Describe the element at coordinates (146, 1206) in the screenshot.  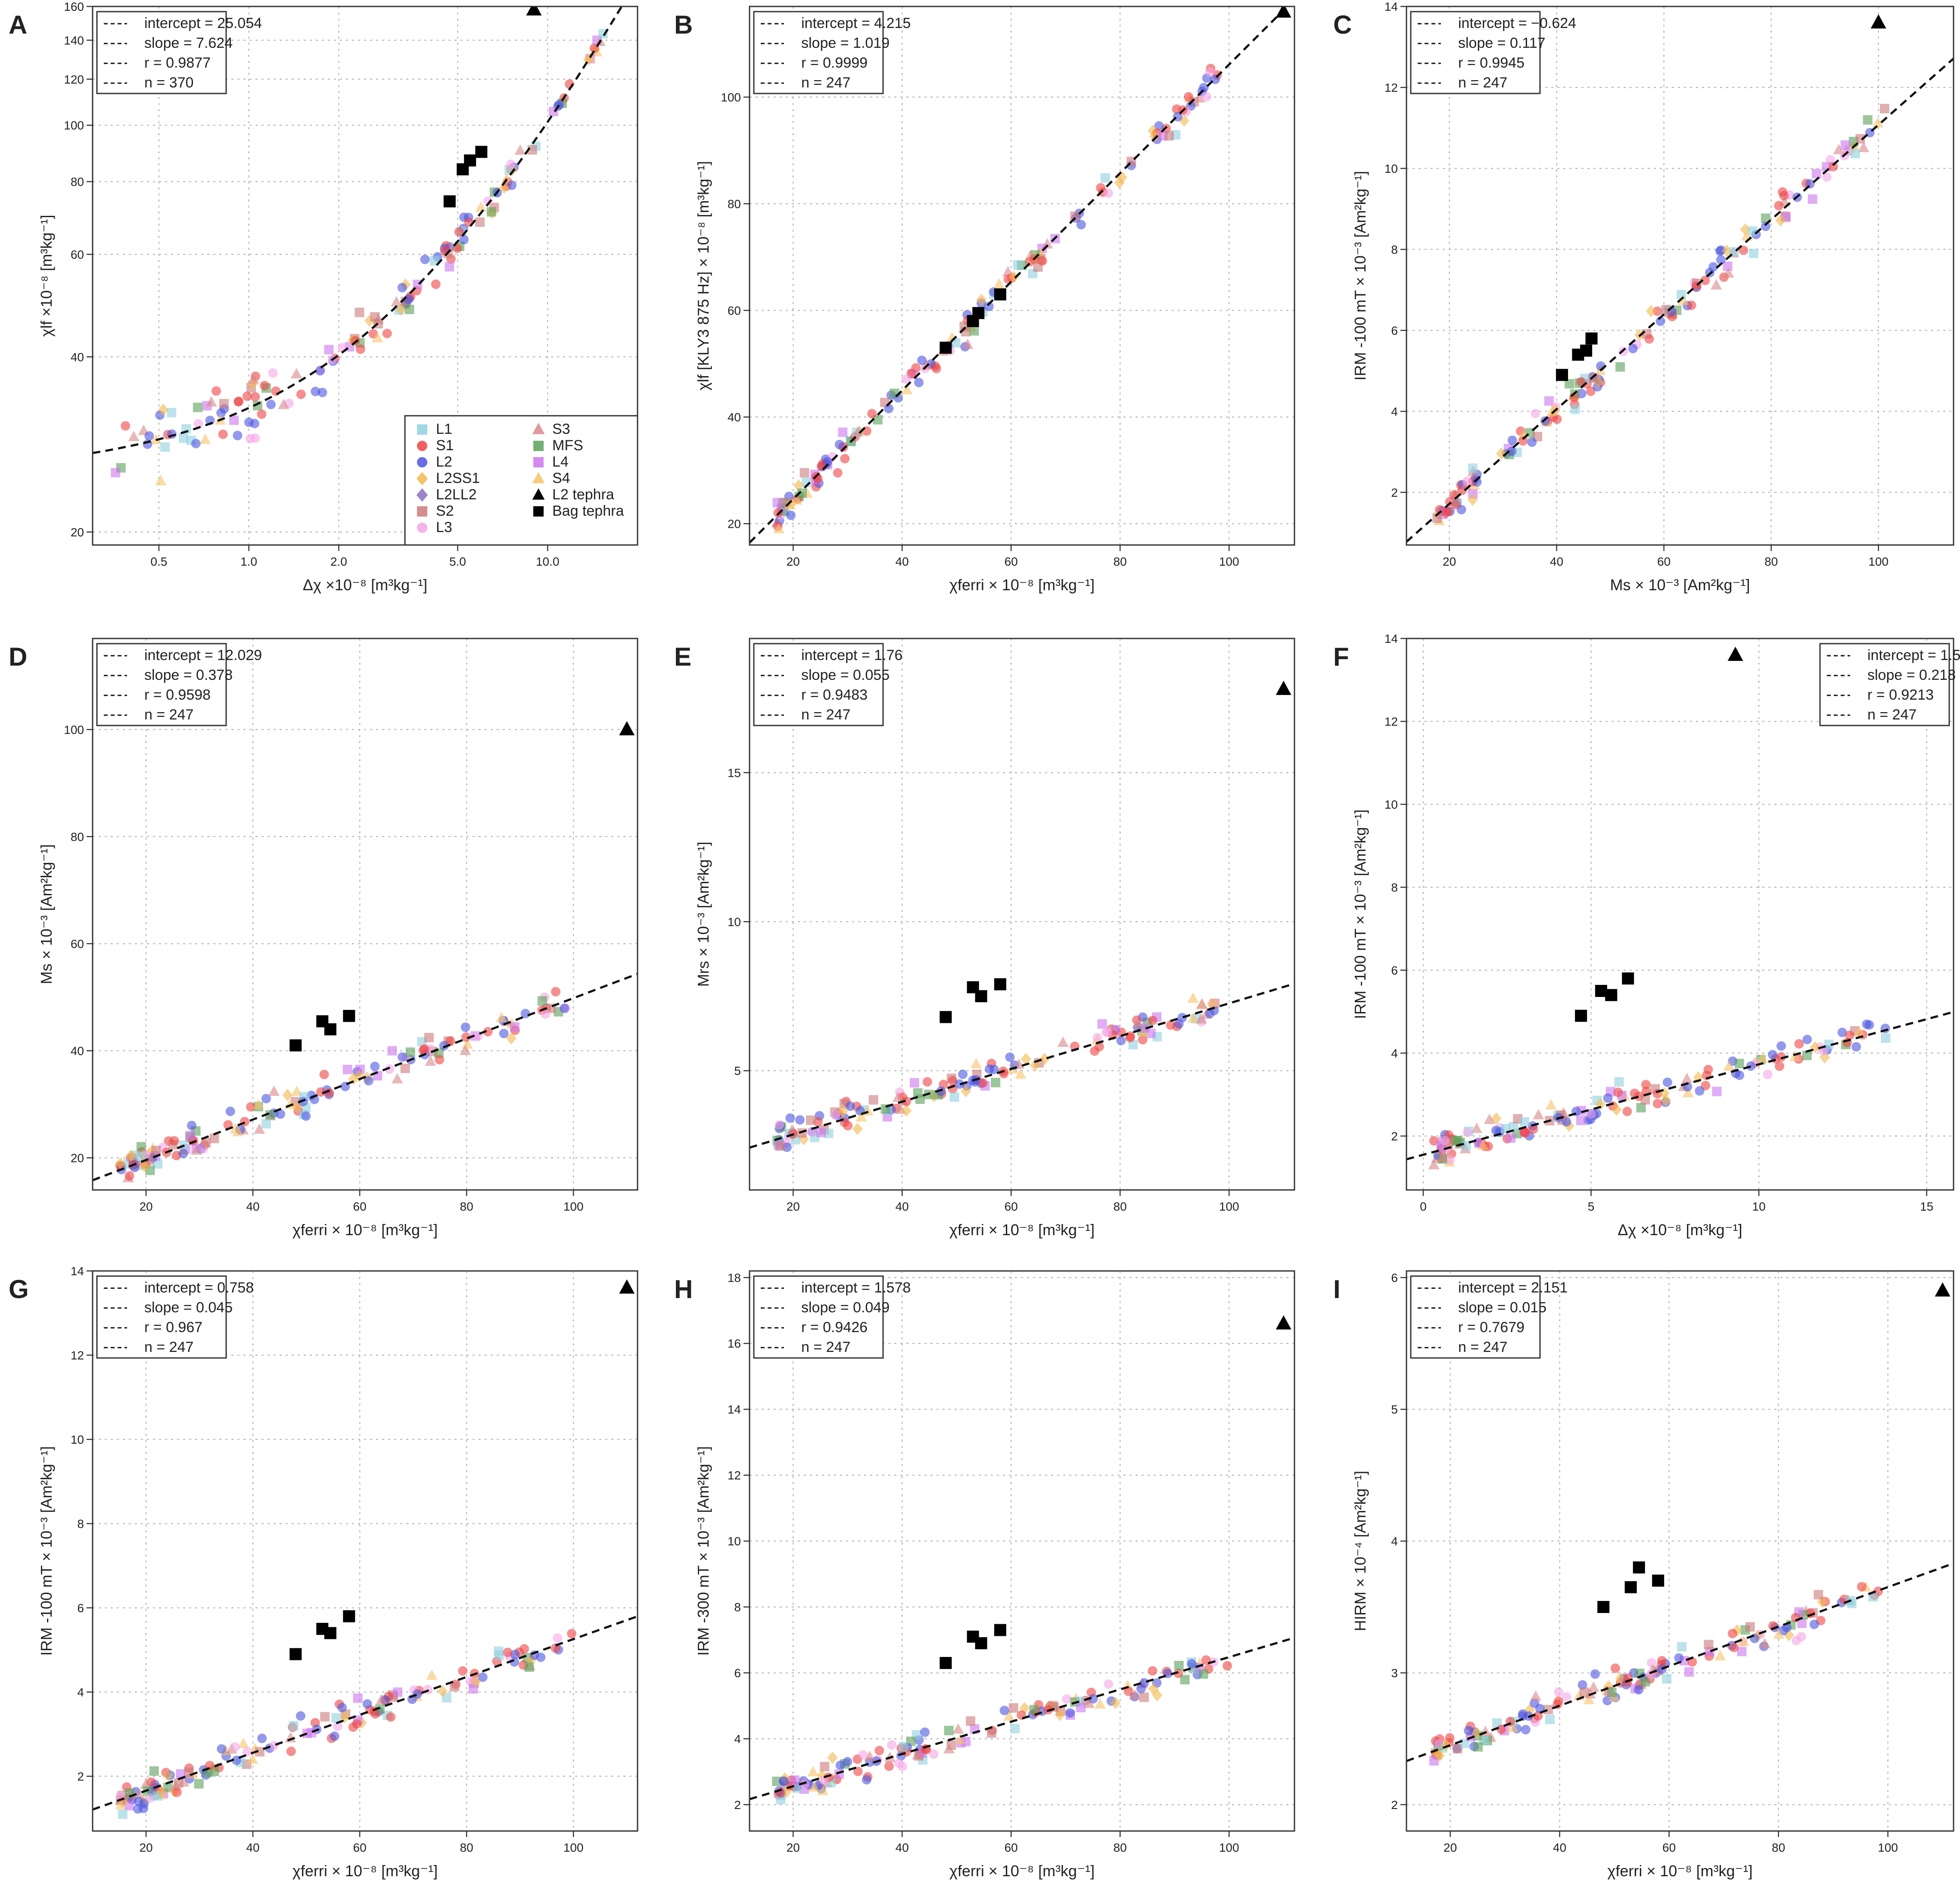
I see `x-tick-label: 20` at that location.